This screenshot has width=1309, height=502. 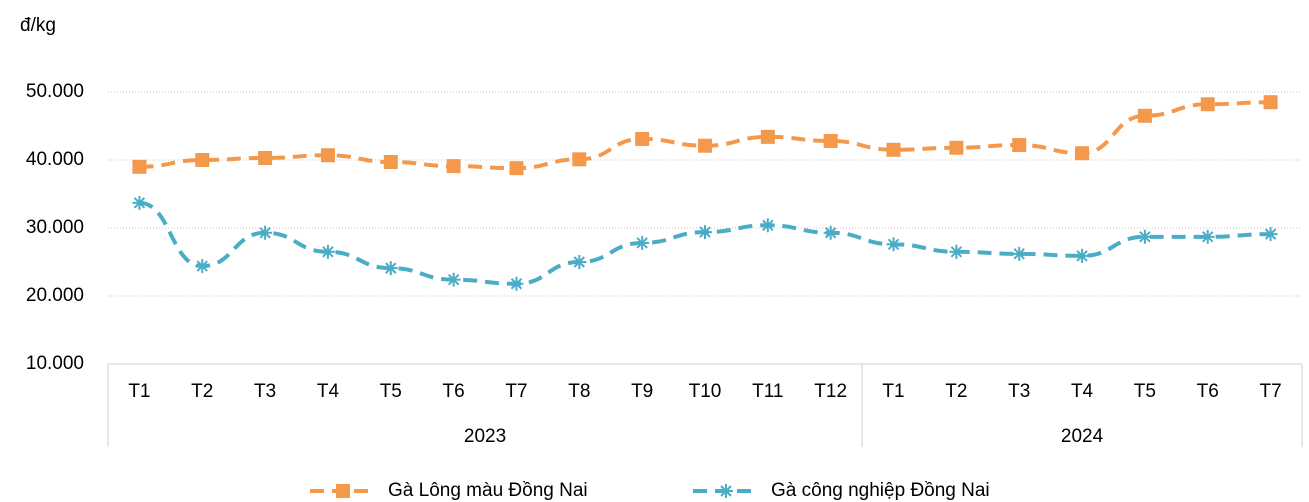 I want to click on y-tick-label: 50.000, so click(x=55, y=91).